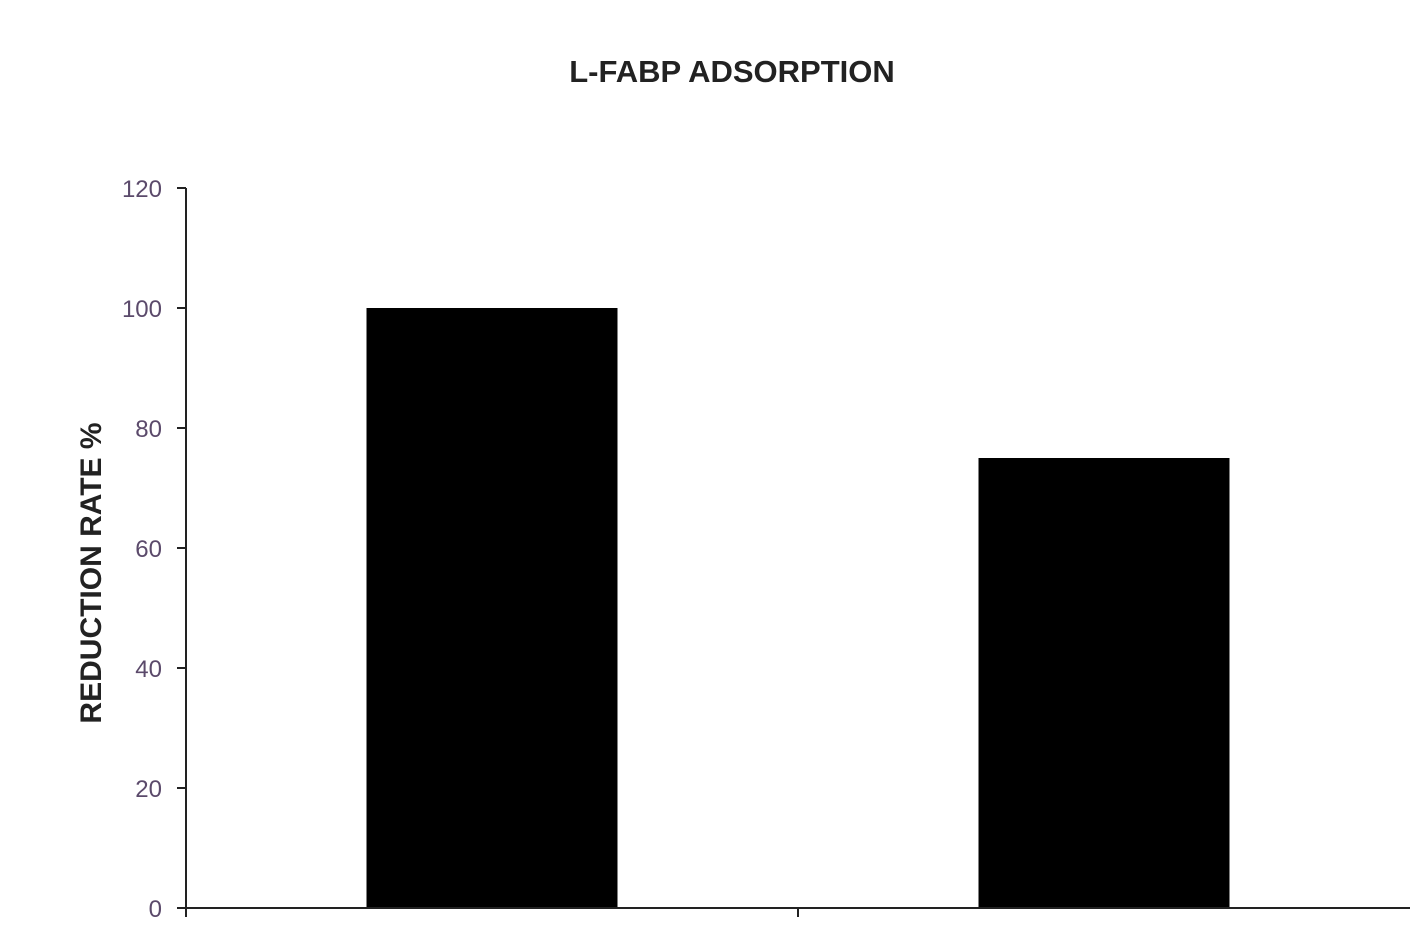 The height and width of the screenshot is (932, 1410). I want to click on y-tick-label: 100, so click(142, 309).